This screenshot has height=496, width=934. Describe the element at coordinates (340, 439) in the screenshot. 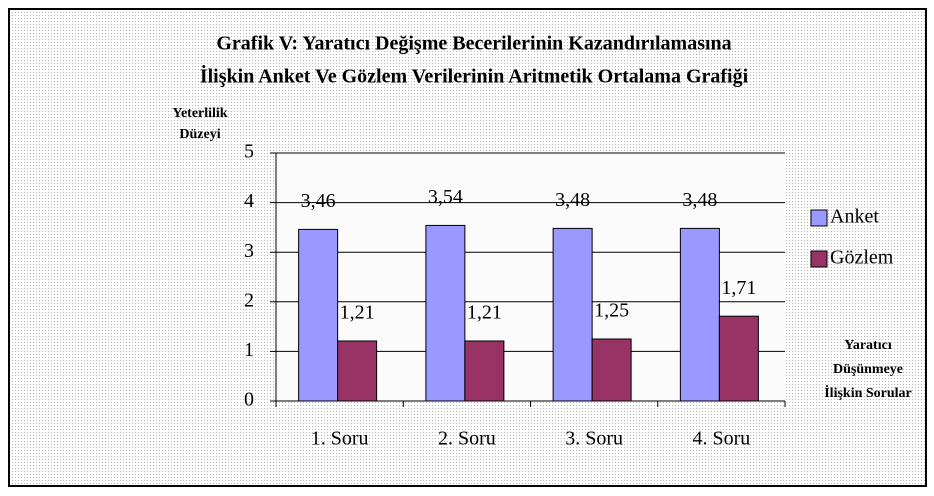

I see `x-tick-label: 1. Soru` at that location.